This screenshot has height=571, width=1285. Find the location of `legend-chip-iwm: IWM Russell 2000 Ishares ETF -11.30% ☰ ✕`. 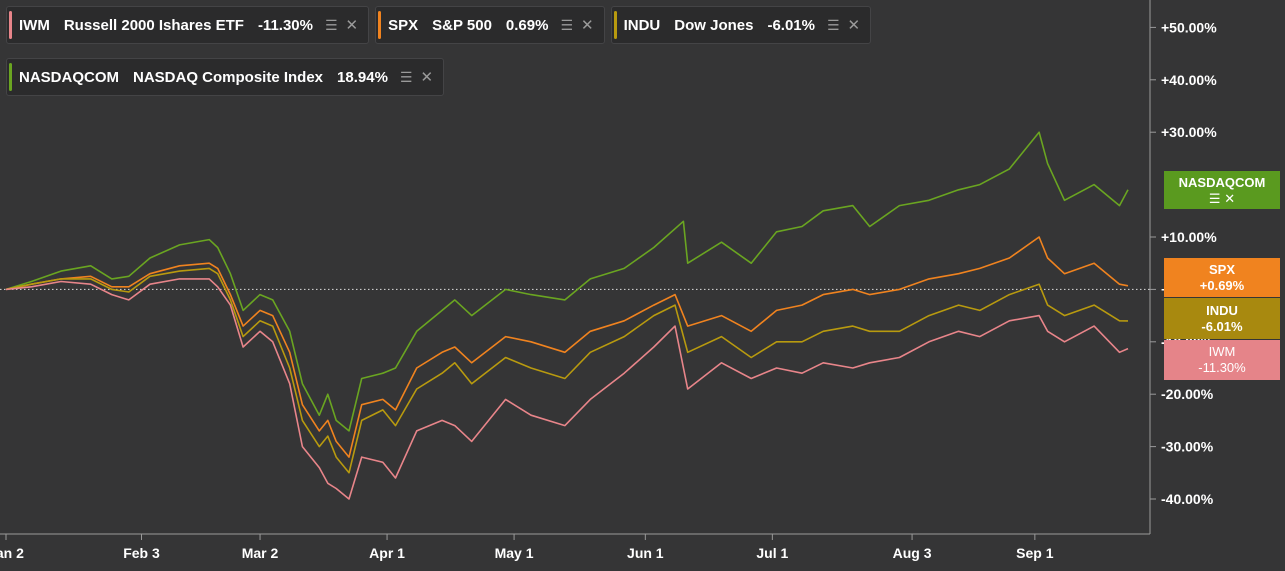

legend-chip-iwm: IWM Russell 2000 Ishares ETF -11.30% ☰ ✕ is located at coordinates (188, 25).